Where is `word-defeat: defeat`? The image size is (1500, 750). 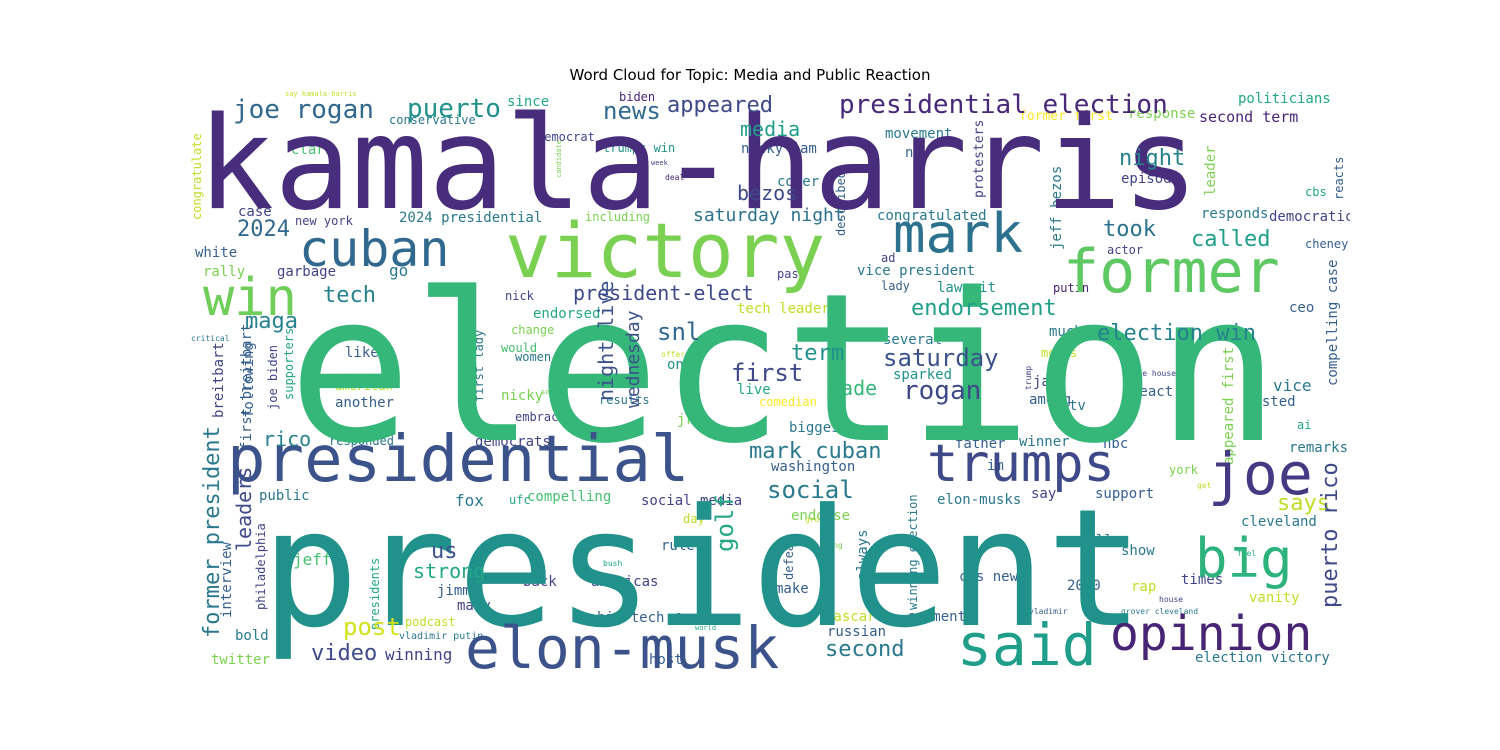
word-defeat: defeat is located at coordinates (789, 558).